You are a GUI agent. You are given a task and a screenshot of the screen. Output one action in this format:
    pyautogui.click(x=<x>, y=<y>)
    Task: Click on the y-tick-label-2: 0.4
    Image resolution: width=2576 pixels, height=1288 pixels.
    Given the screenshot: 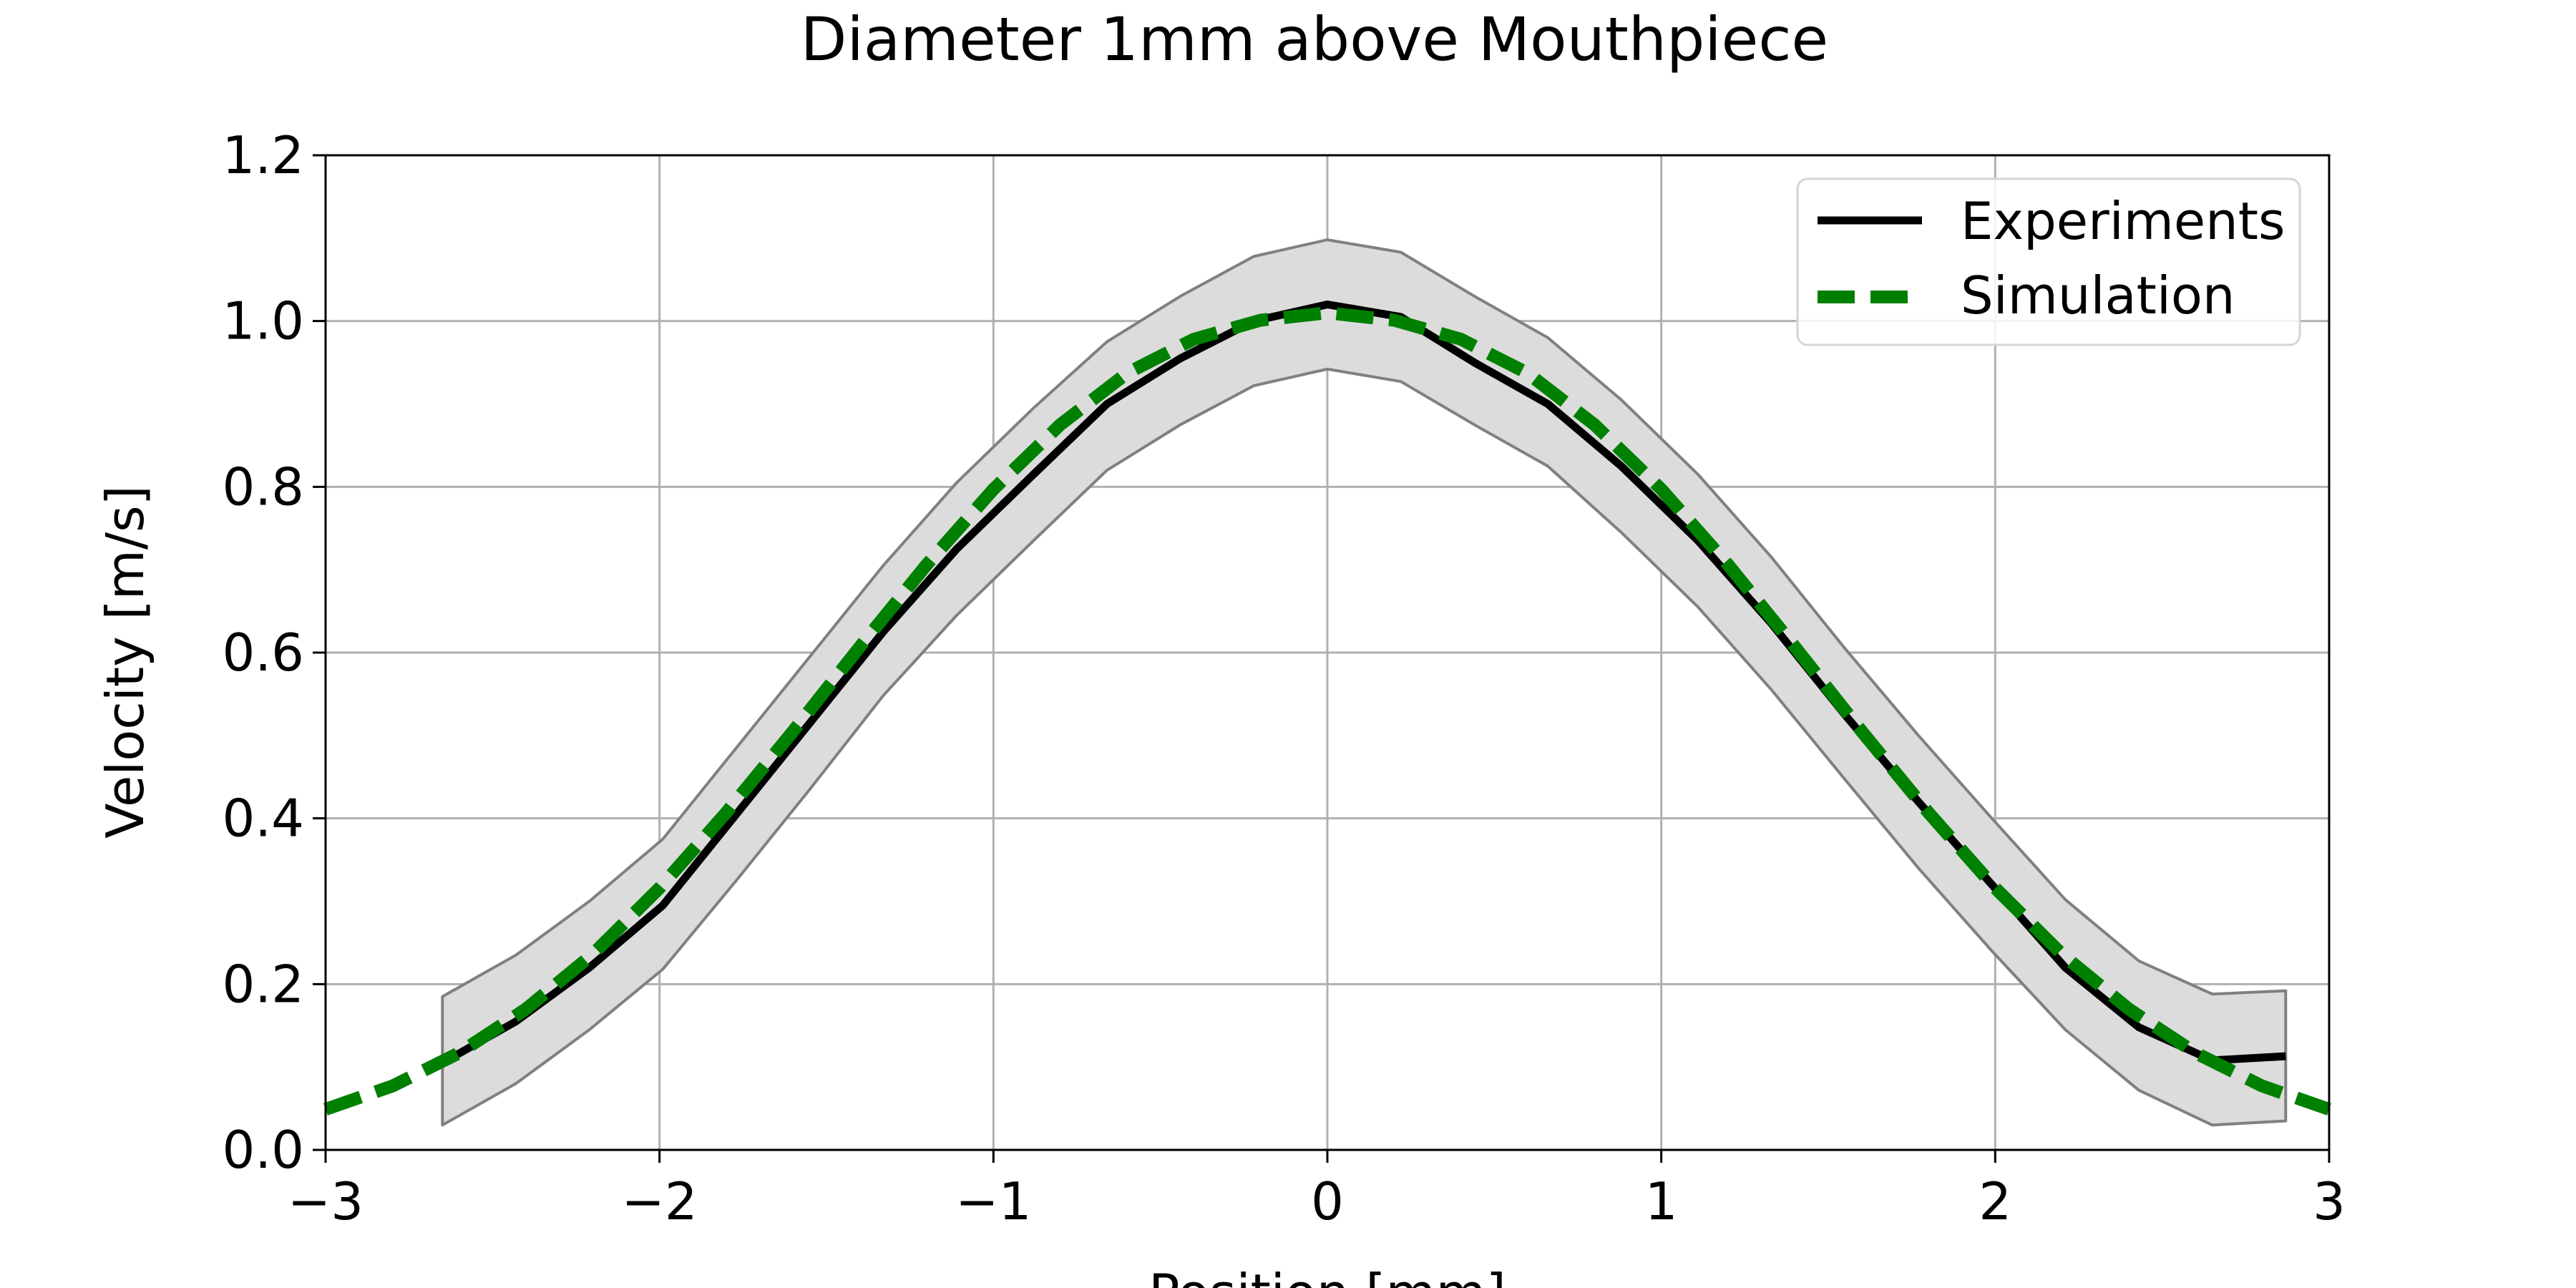 What is the action you would take?
    pyautogui.click(x=263, y=819)
    